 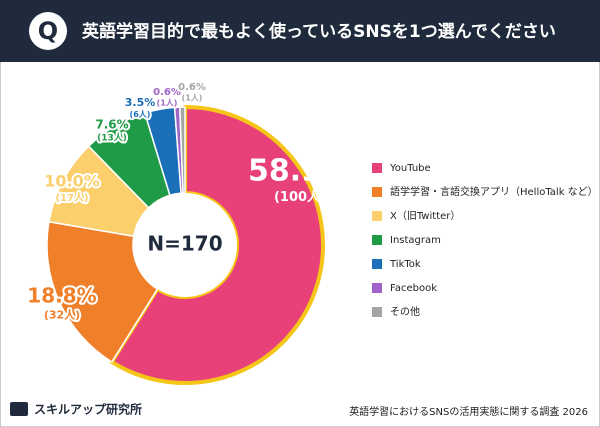 I want to click on value-label: 18.8%, so click(x=61, y=296).